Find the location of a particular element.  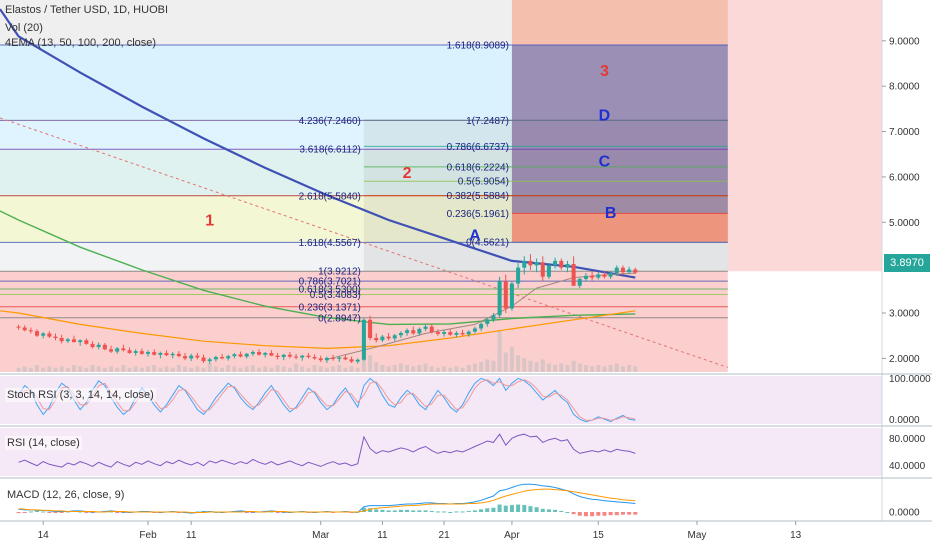

fib-label: 1(3.9212) is located at coordinates (339, 272).